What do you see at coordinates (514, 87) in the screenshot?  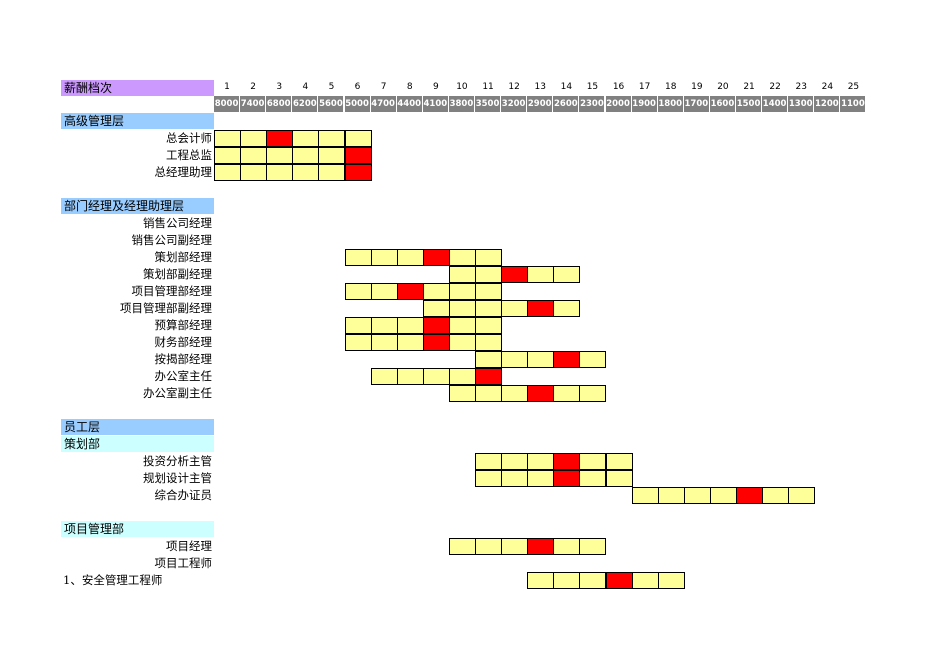 I see `grade-number: 12` at bounding box center [514, 87].